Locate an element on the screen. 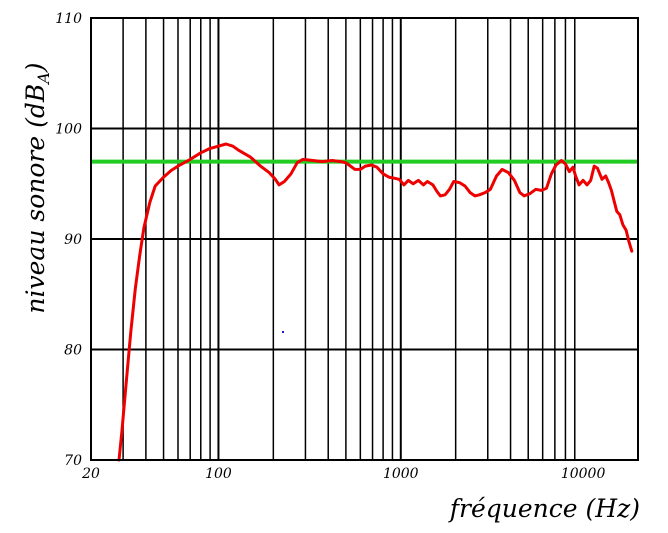 The height and width of the screenshot is (533, 668). x-tick-label: 100 is located at coordinates (218, 474).